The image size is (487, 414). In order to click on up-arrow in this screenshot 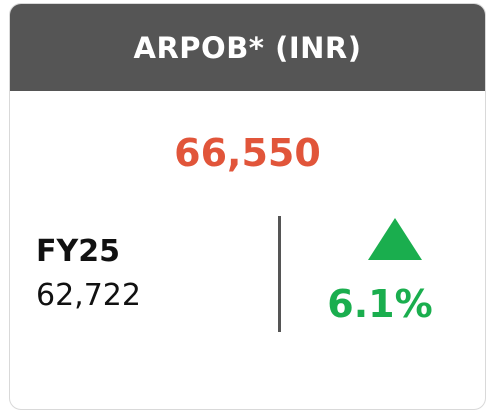, I will do `click(395, 239)`.